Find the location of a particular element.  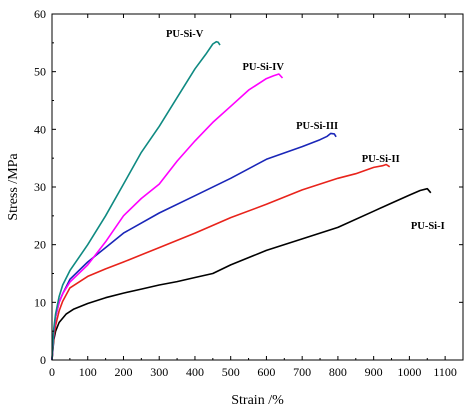

series-label-pu-si-v: PU-Si-V is located at coordinates (185, 34).